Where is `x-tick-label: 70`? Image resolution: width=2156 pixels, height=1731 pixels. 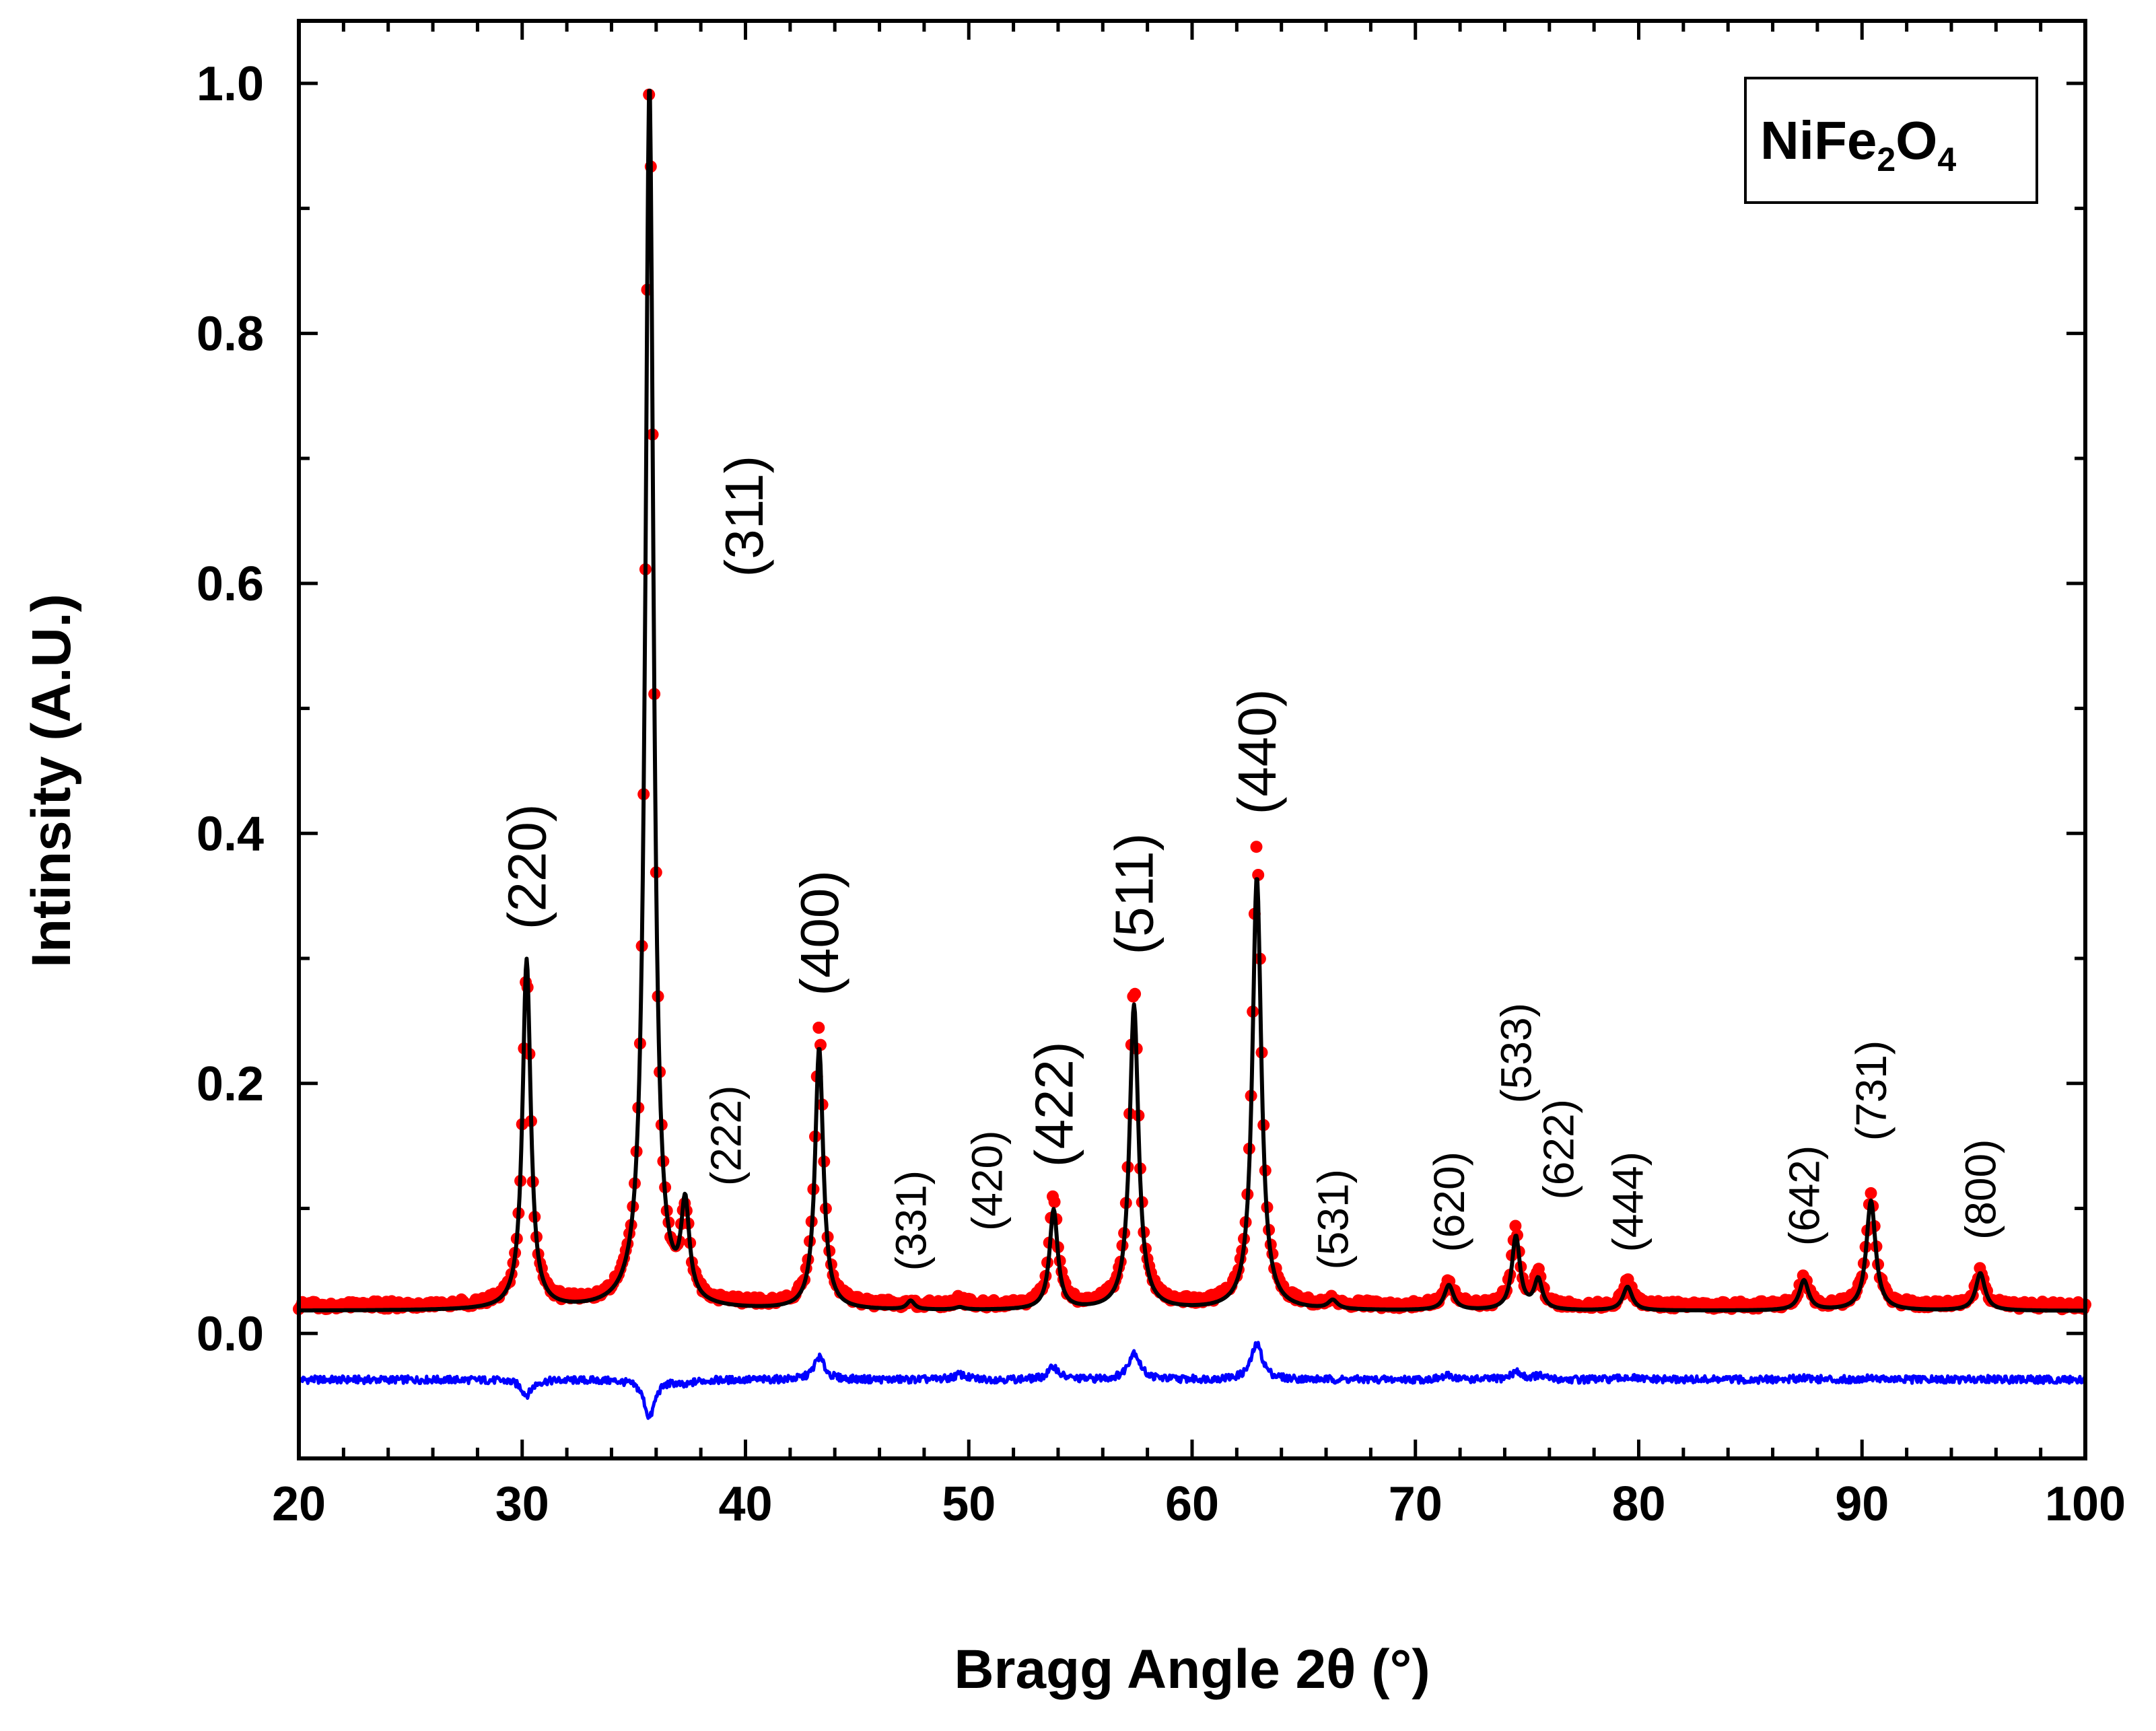 x-tick-label: 70 is located at coordinates (1415, 1504).